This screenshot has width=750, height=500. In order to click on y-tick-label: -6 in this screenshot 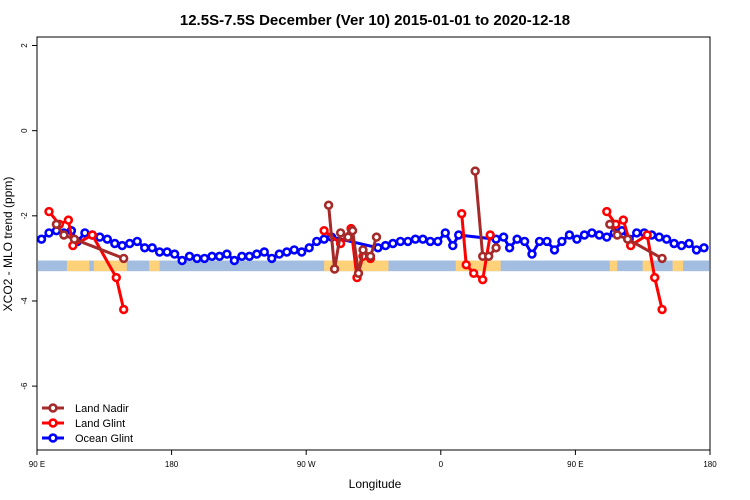, I will do `click(24, 386)`.